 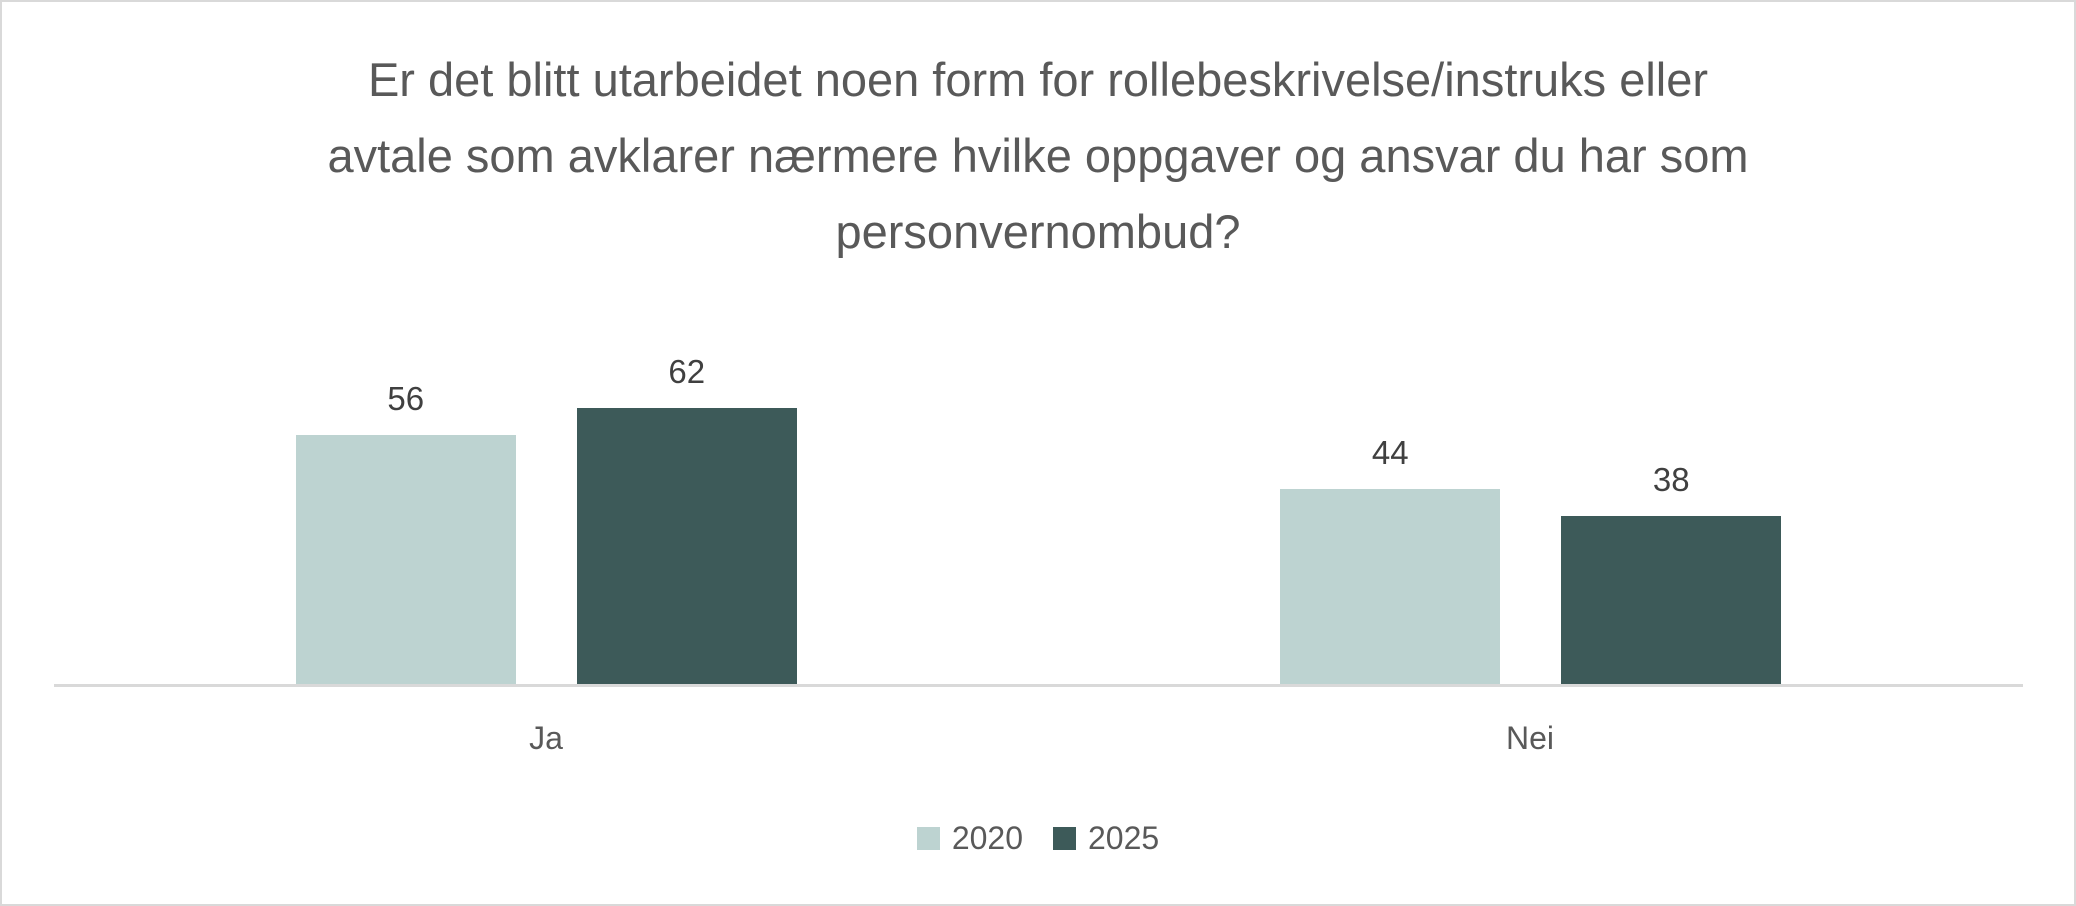 I want to click on data-label-nei-2025: 38, so click(x=1671, y=479).